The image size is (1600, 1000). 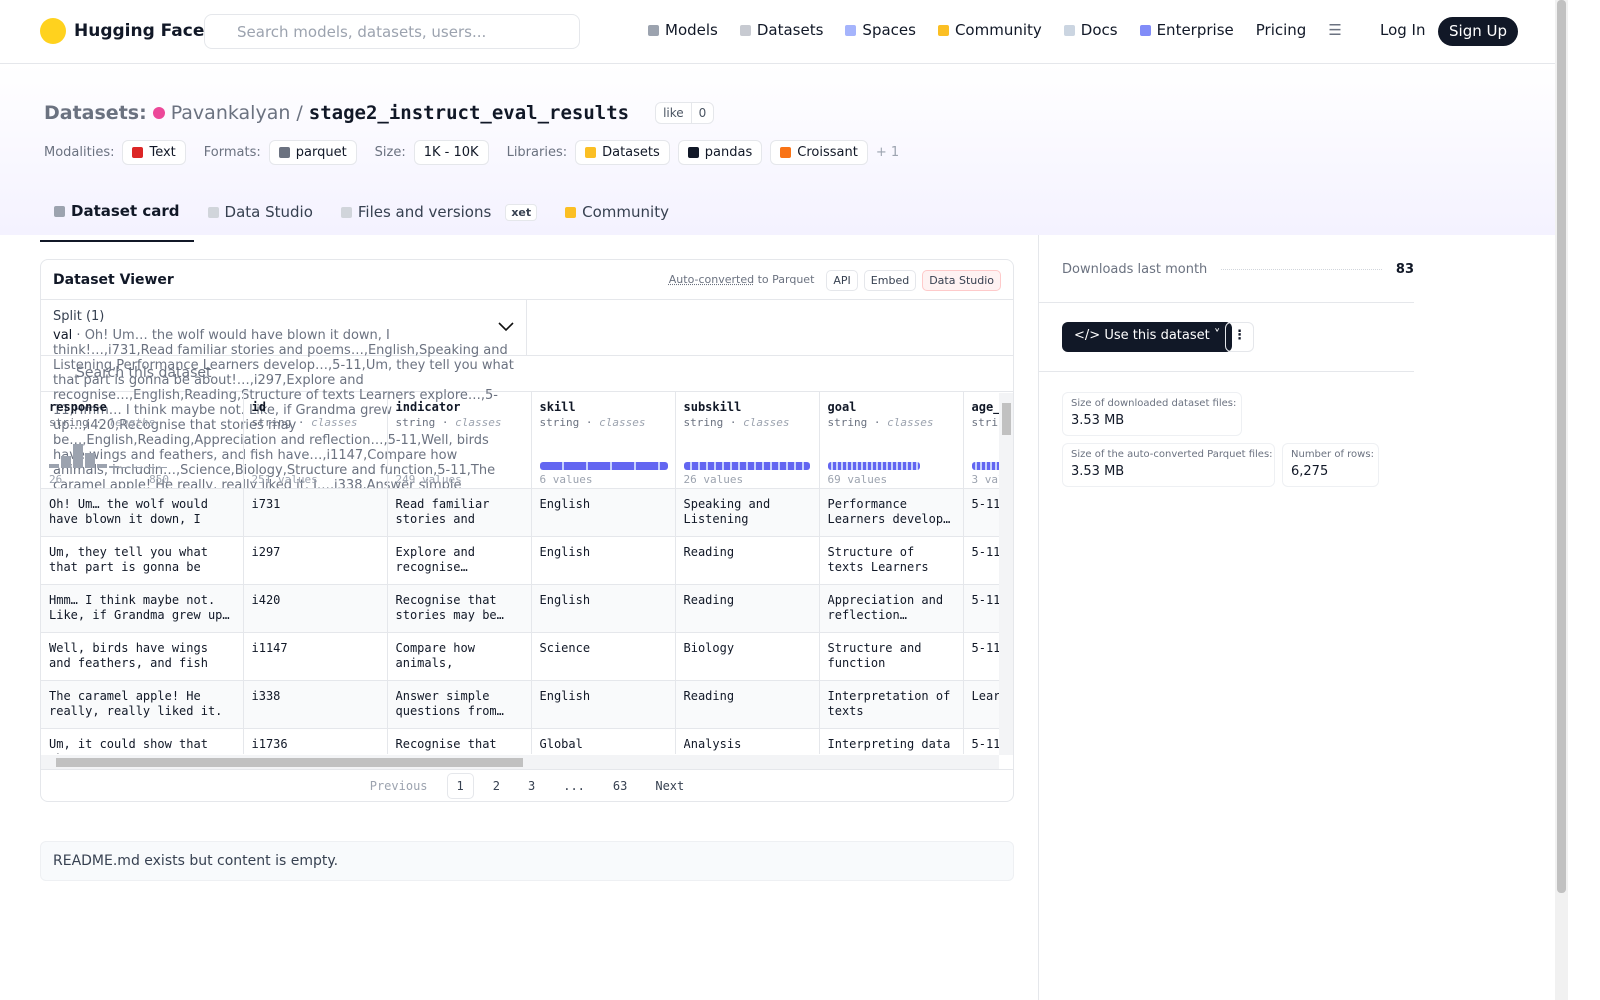 I want to click on table-cell: Global, so click(x=603, y=741).